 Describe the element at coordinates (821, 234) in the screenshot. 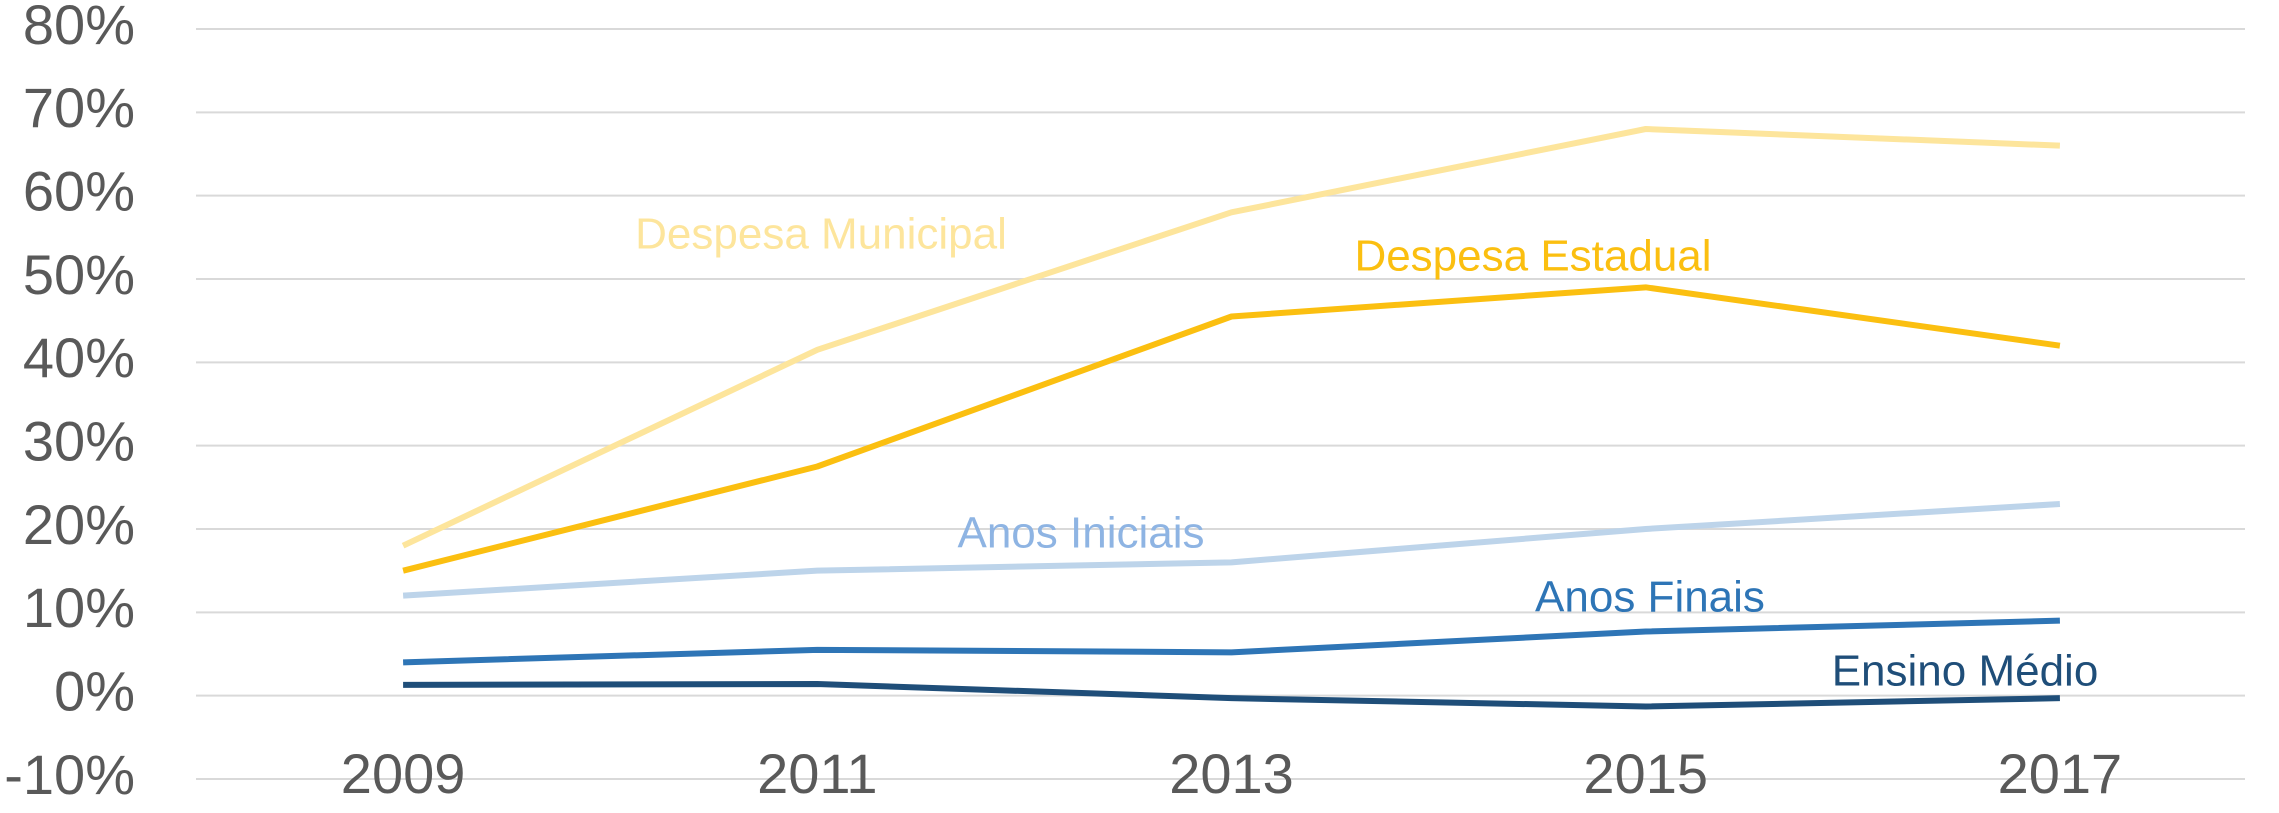

I see `series-label: Despesa Municipal` at that location.